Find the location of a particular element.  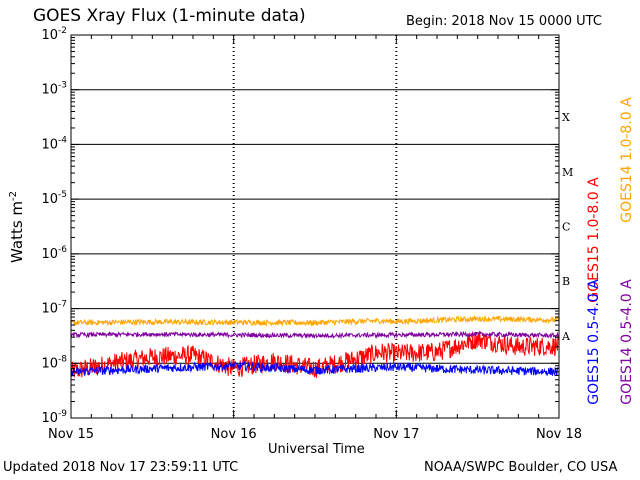

x-tick-label: Nov 15 is located at coordinates (71, 434).